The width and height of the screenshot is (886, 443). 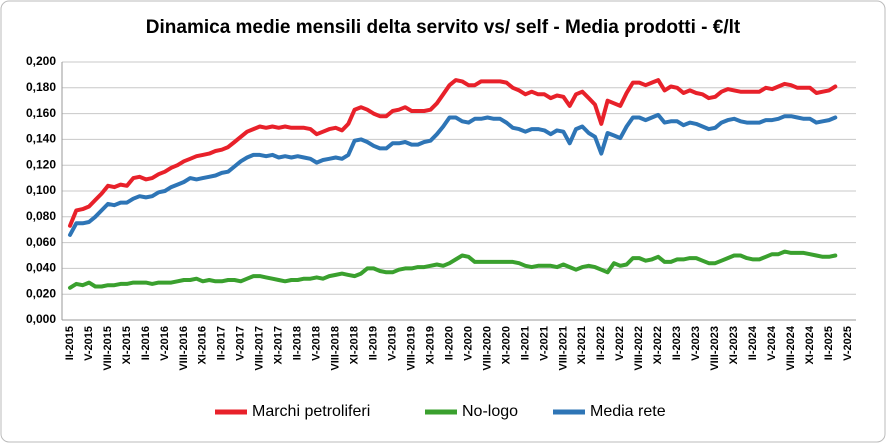 I want to click on x-tick-label: II-2024, so click(x=753, y=342).